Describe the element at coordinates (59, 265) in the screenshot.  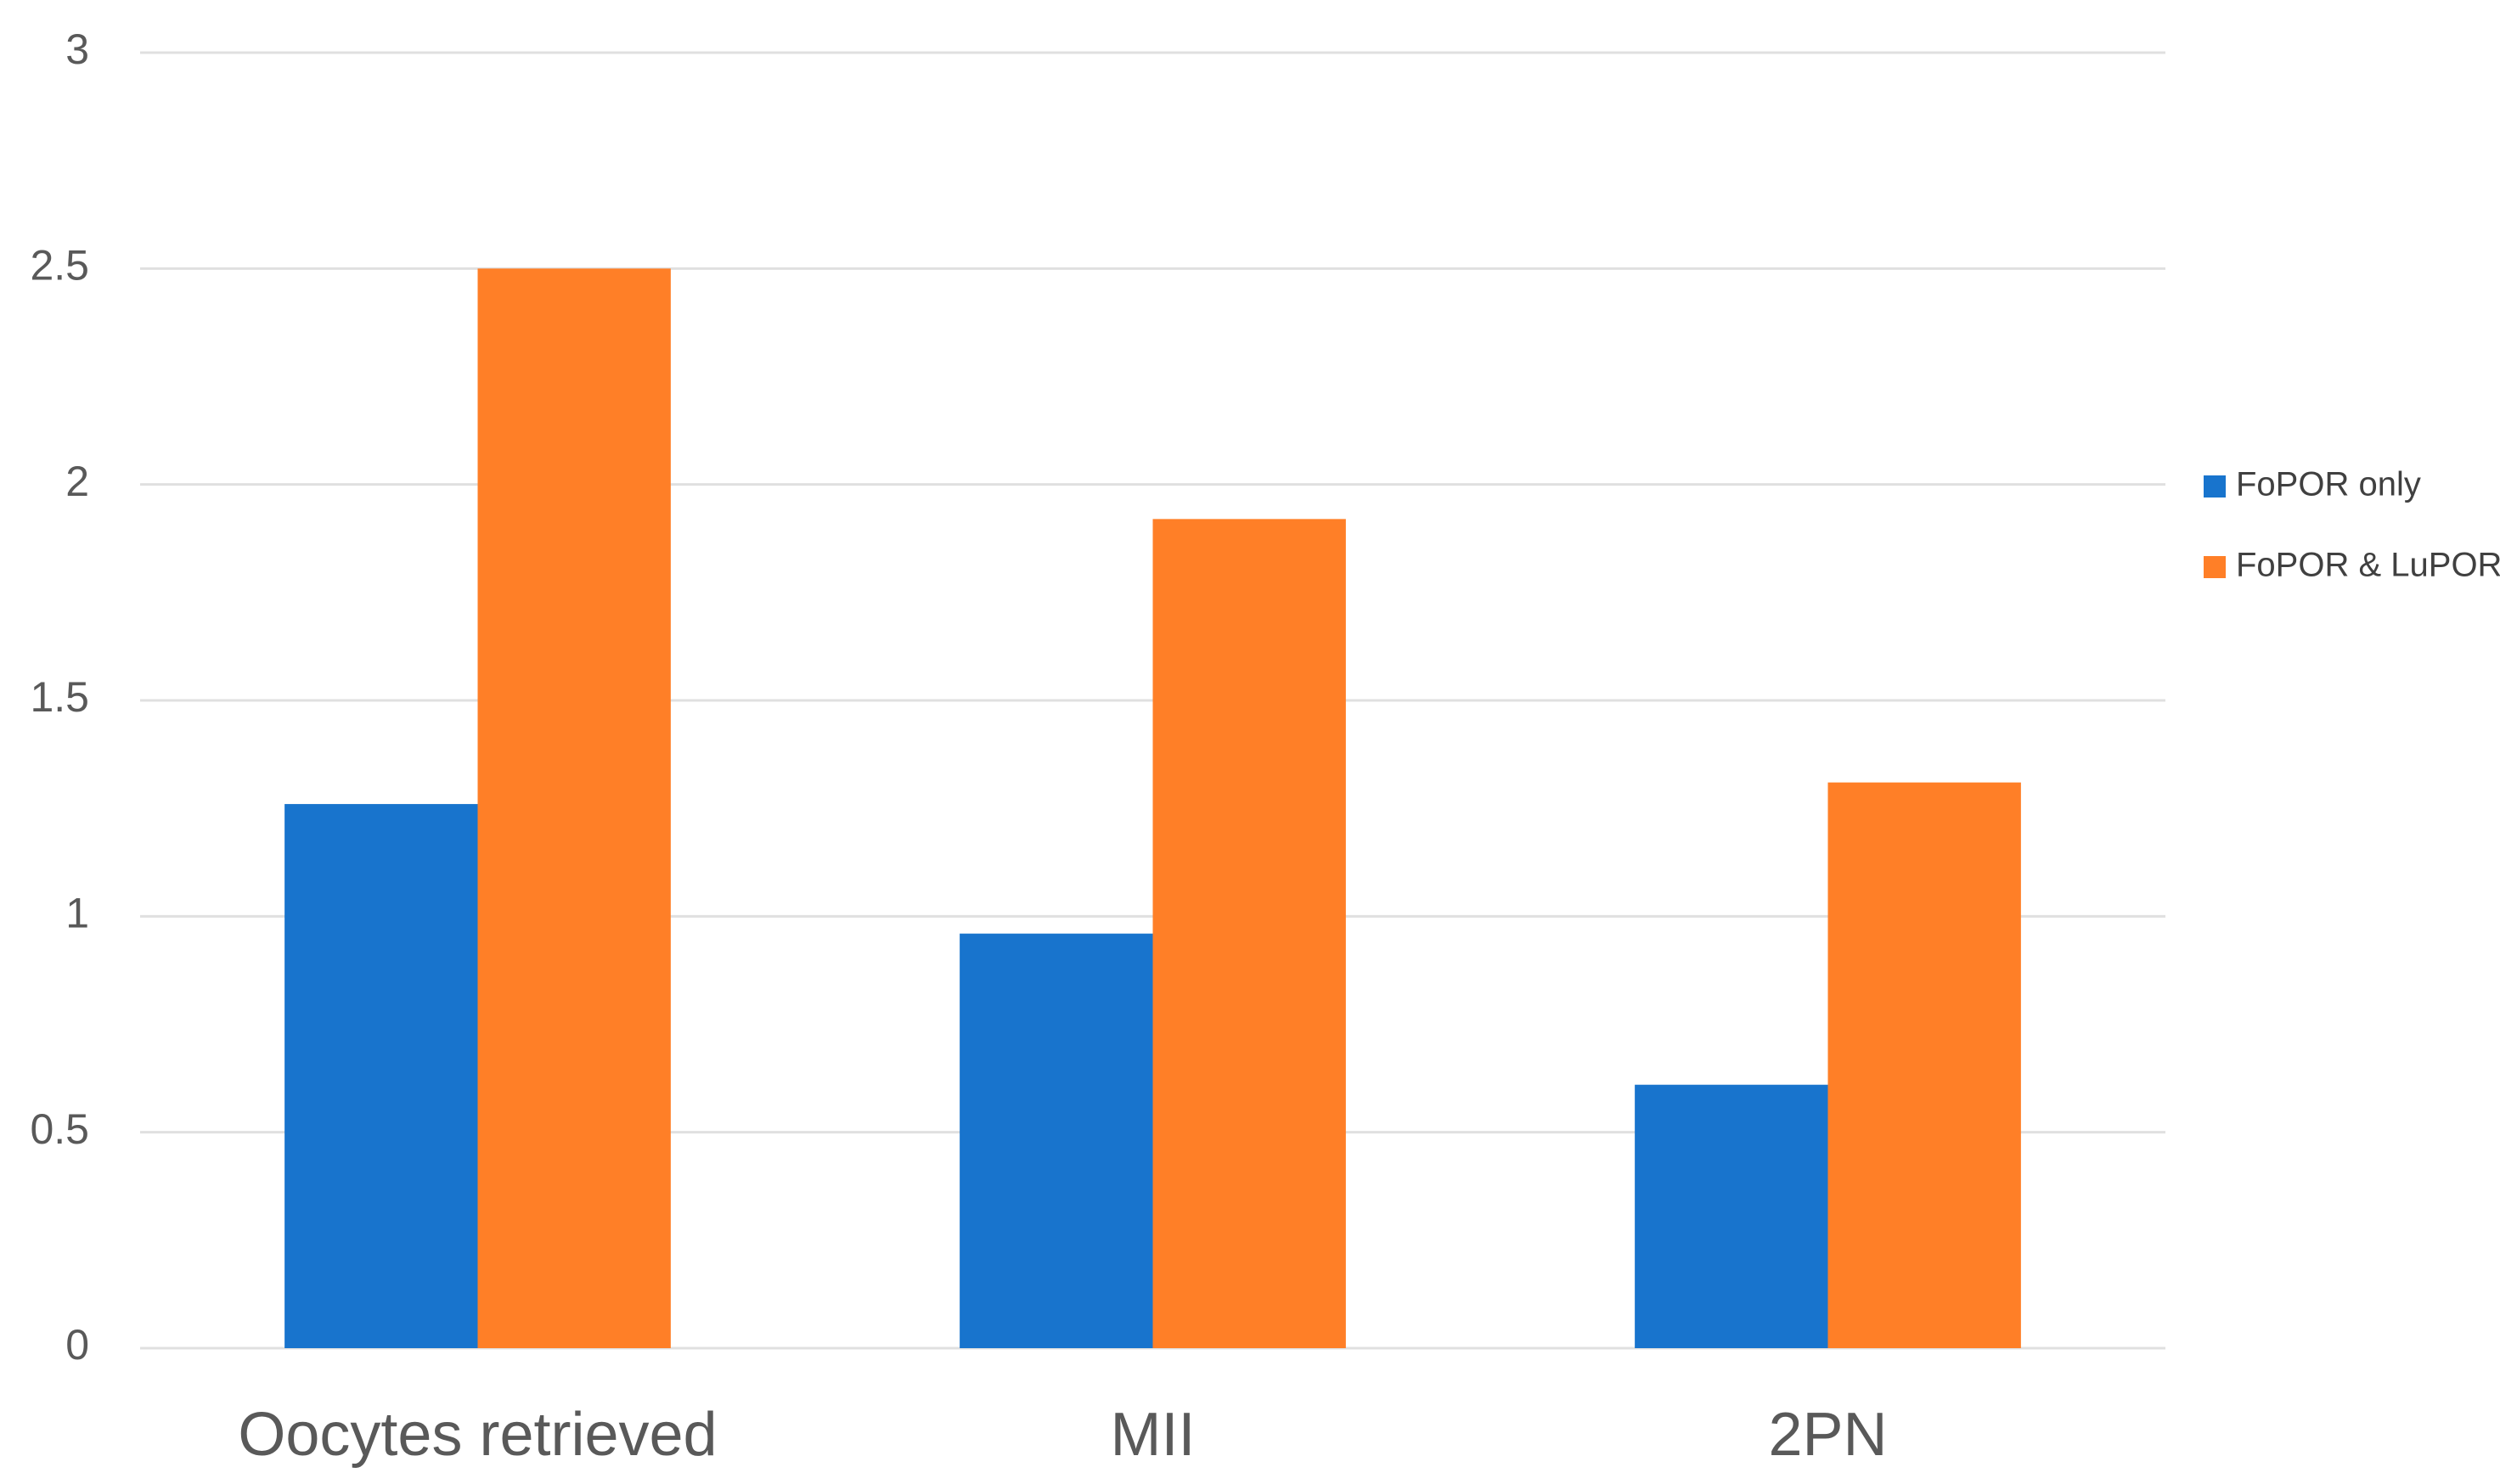
I see `y-tick-label: 2.5` at that location.